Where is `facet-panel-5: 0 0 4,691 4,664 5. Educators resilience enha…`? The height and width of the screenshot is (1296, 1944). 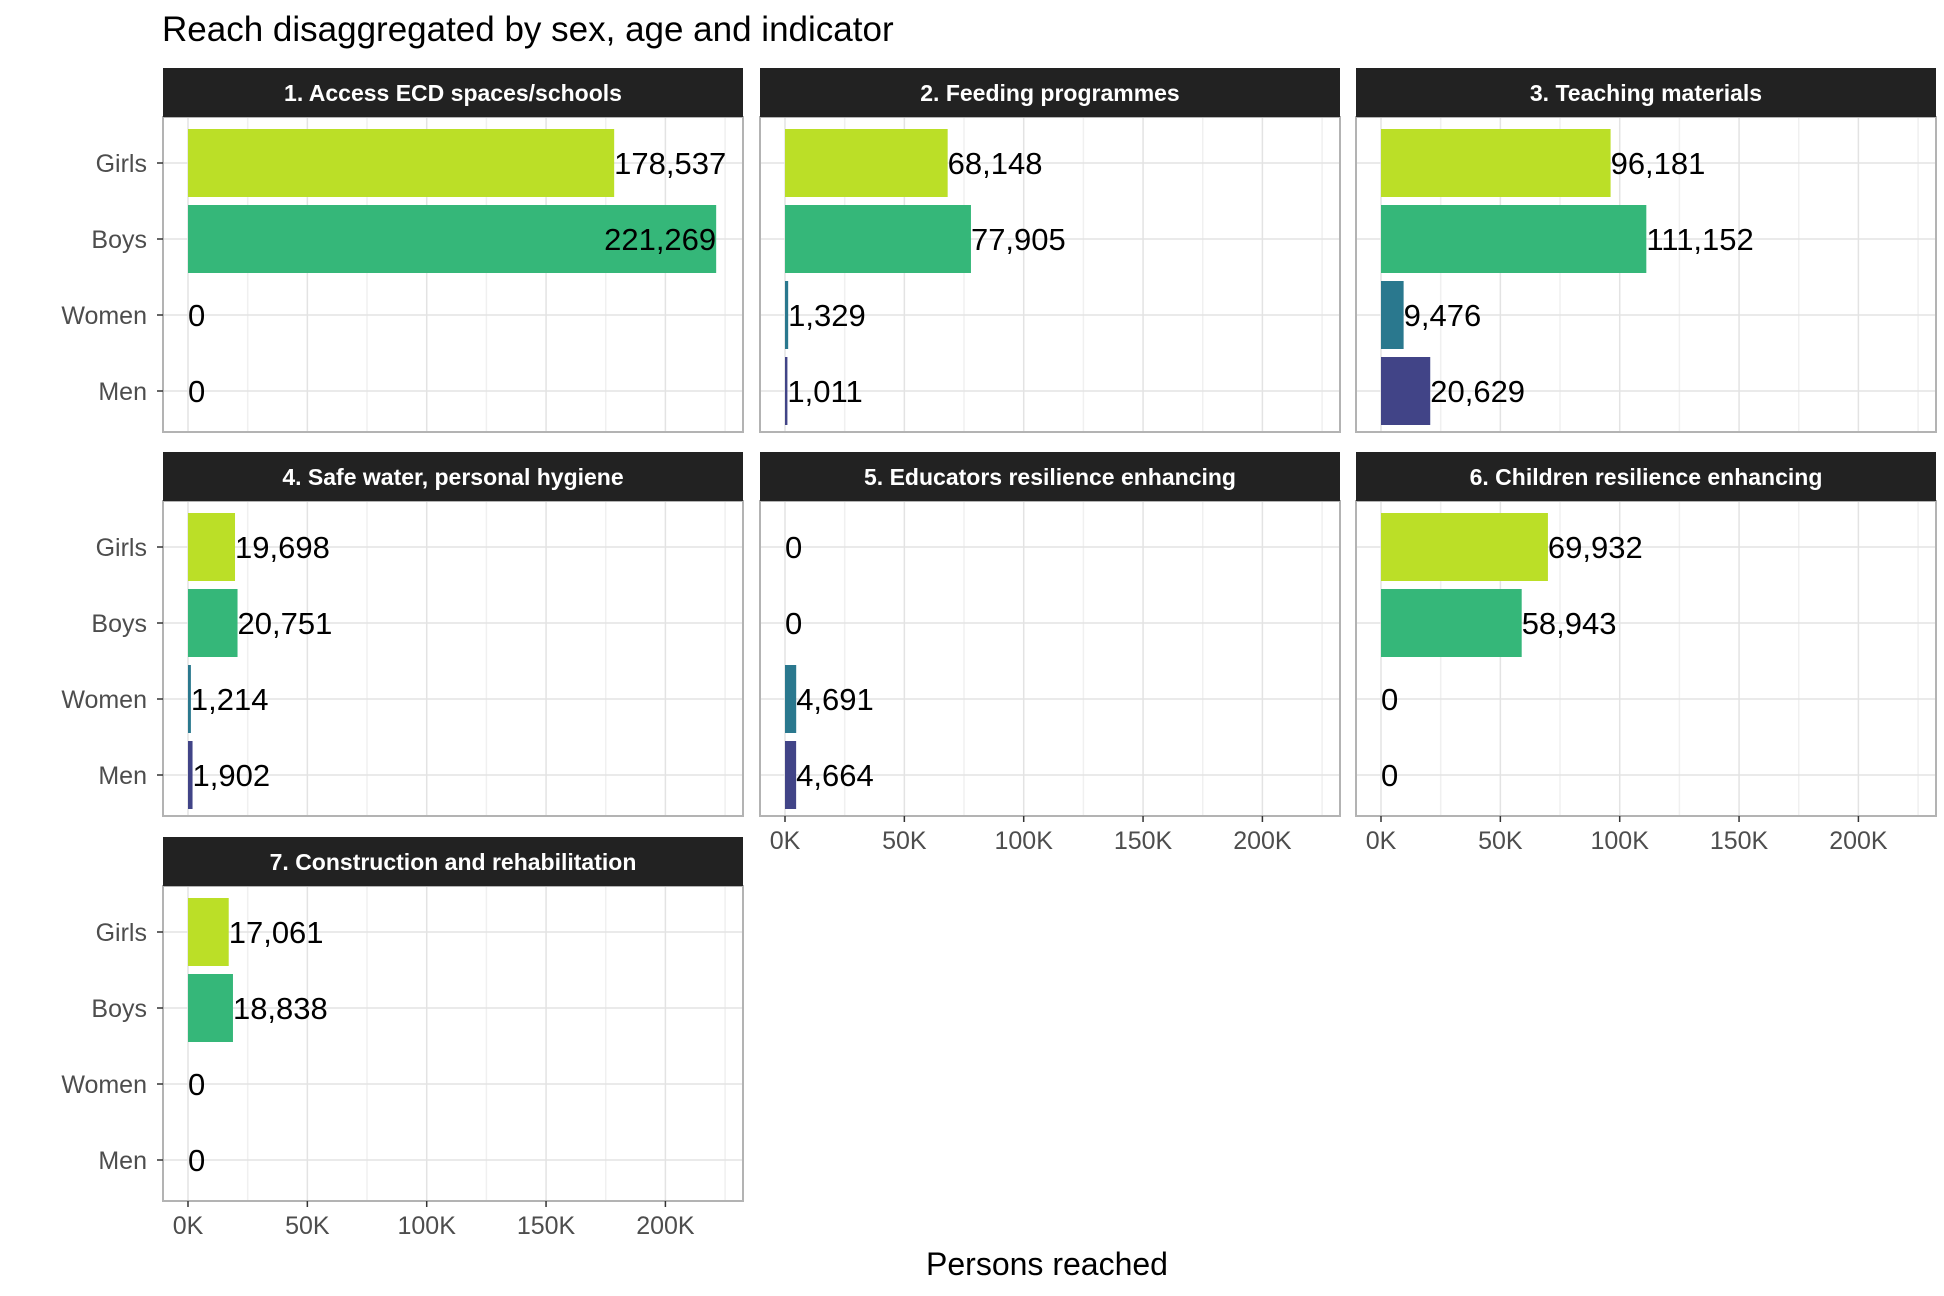
facet-panel-5: 0 0 4,691 4,664 5. Educators resilience enha… is located at coordinates (1050, 653).